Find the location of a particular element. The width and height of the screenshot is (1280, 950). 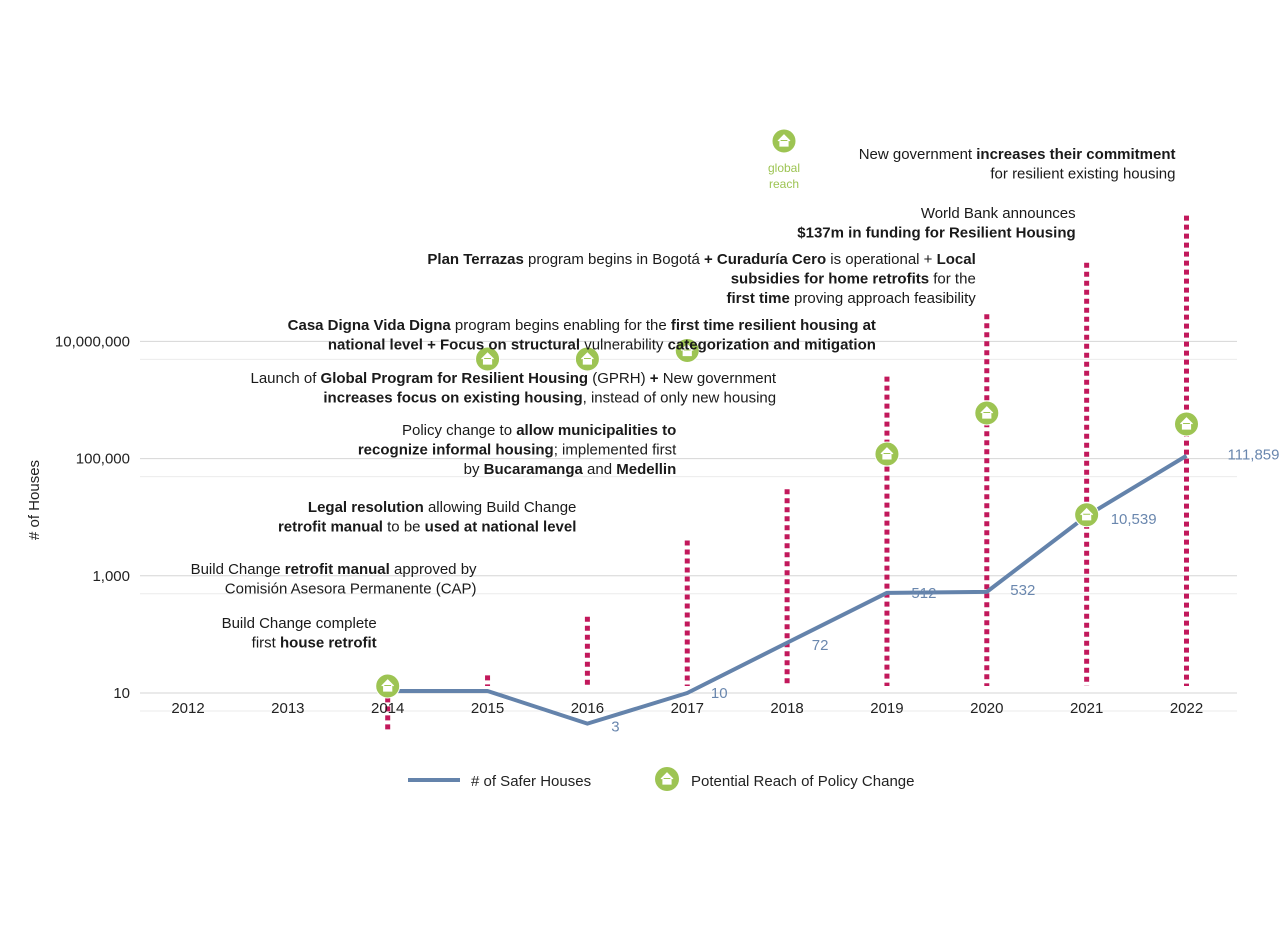

x-tick-label: 2016 is located at coordinates (587, 708).